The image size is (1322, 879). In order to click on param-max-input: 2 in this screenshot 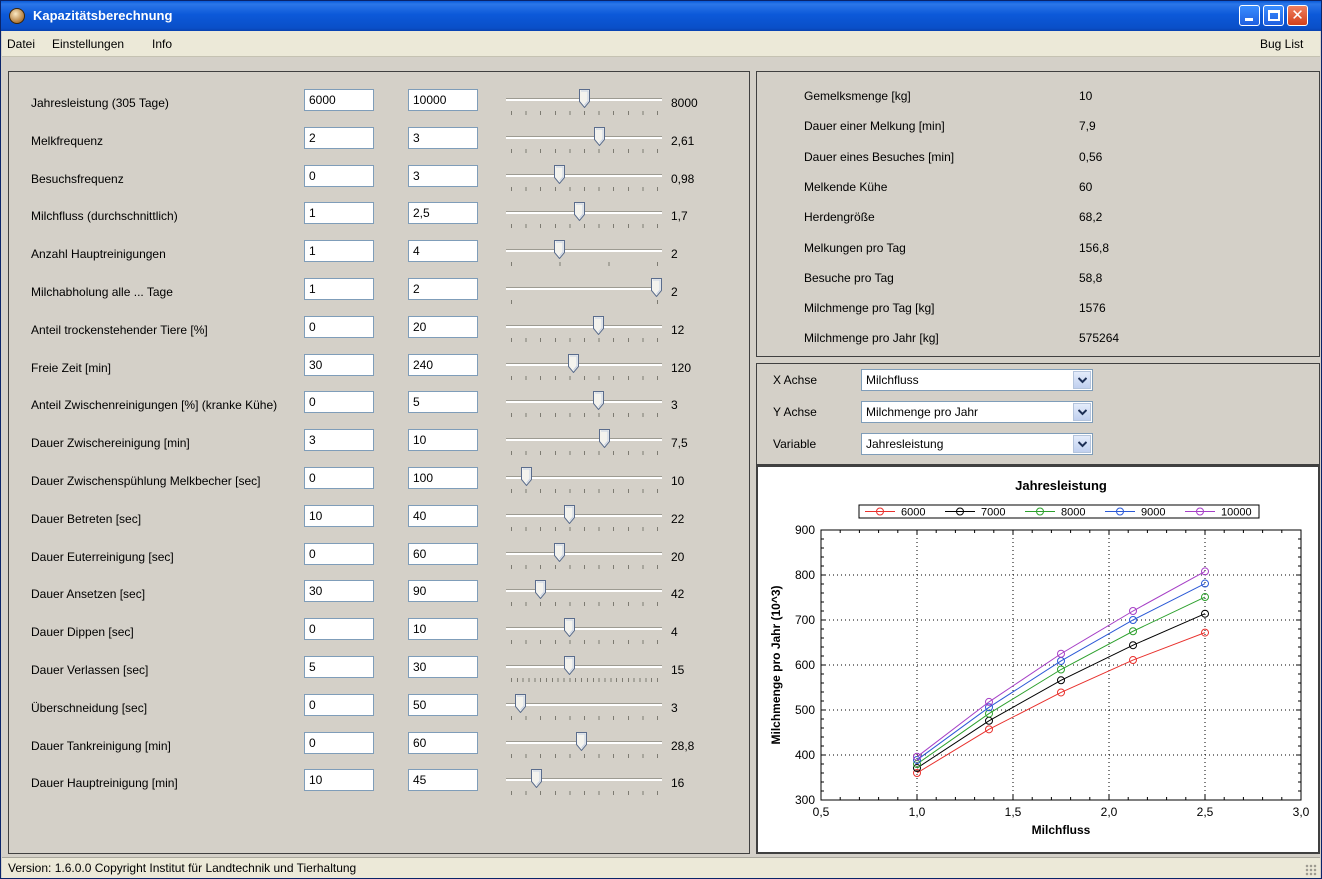, I will do `click(443, 289)`.